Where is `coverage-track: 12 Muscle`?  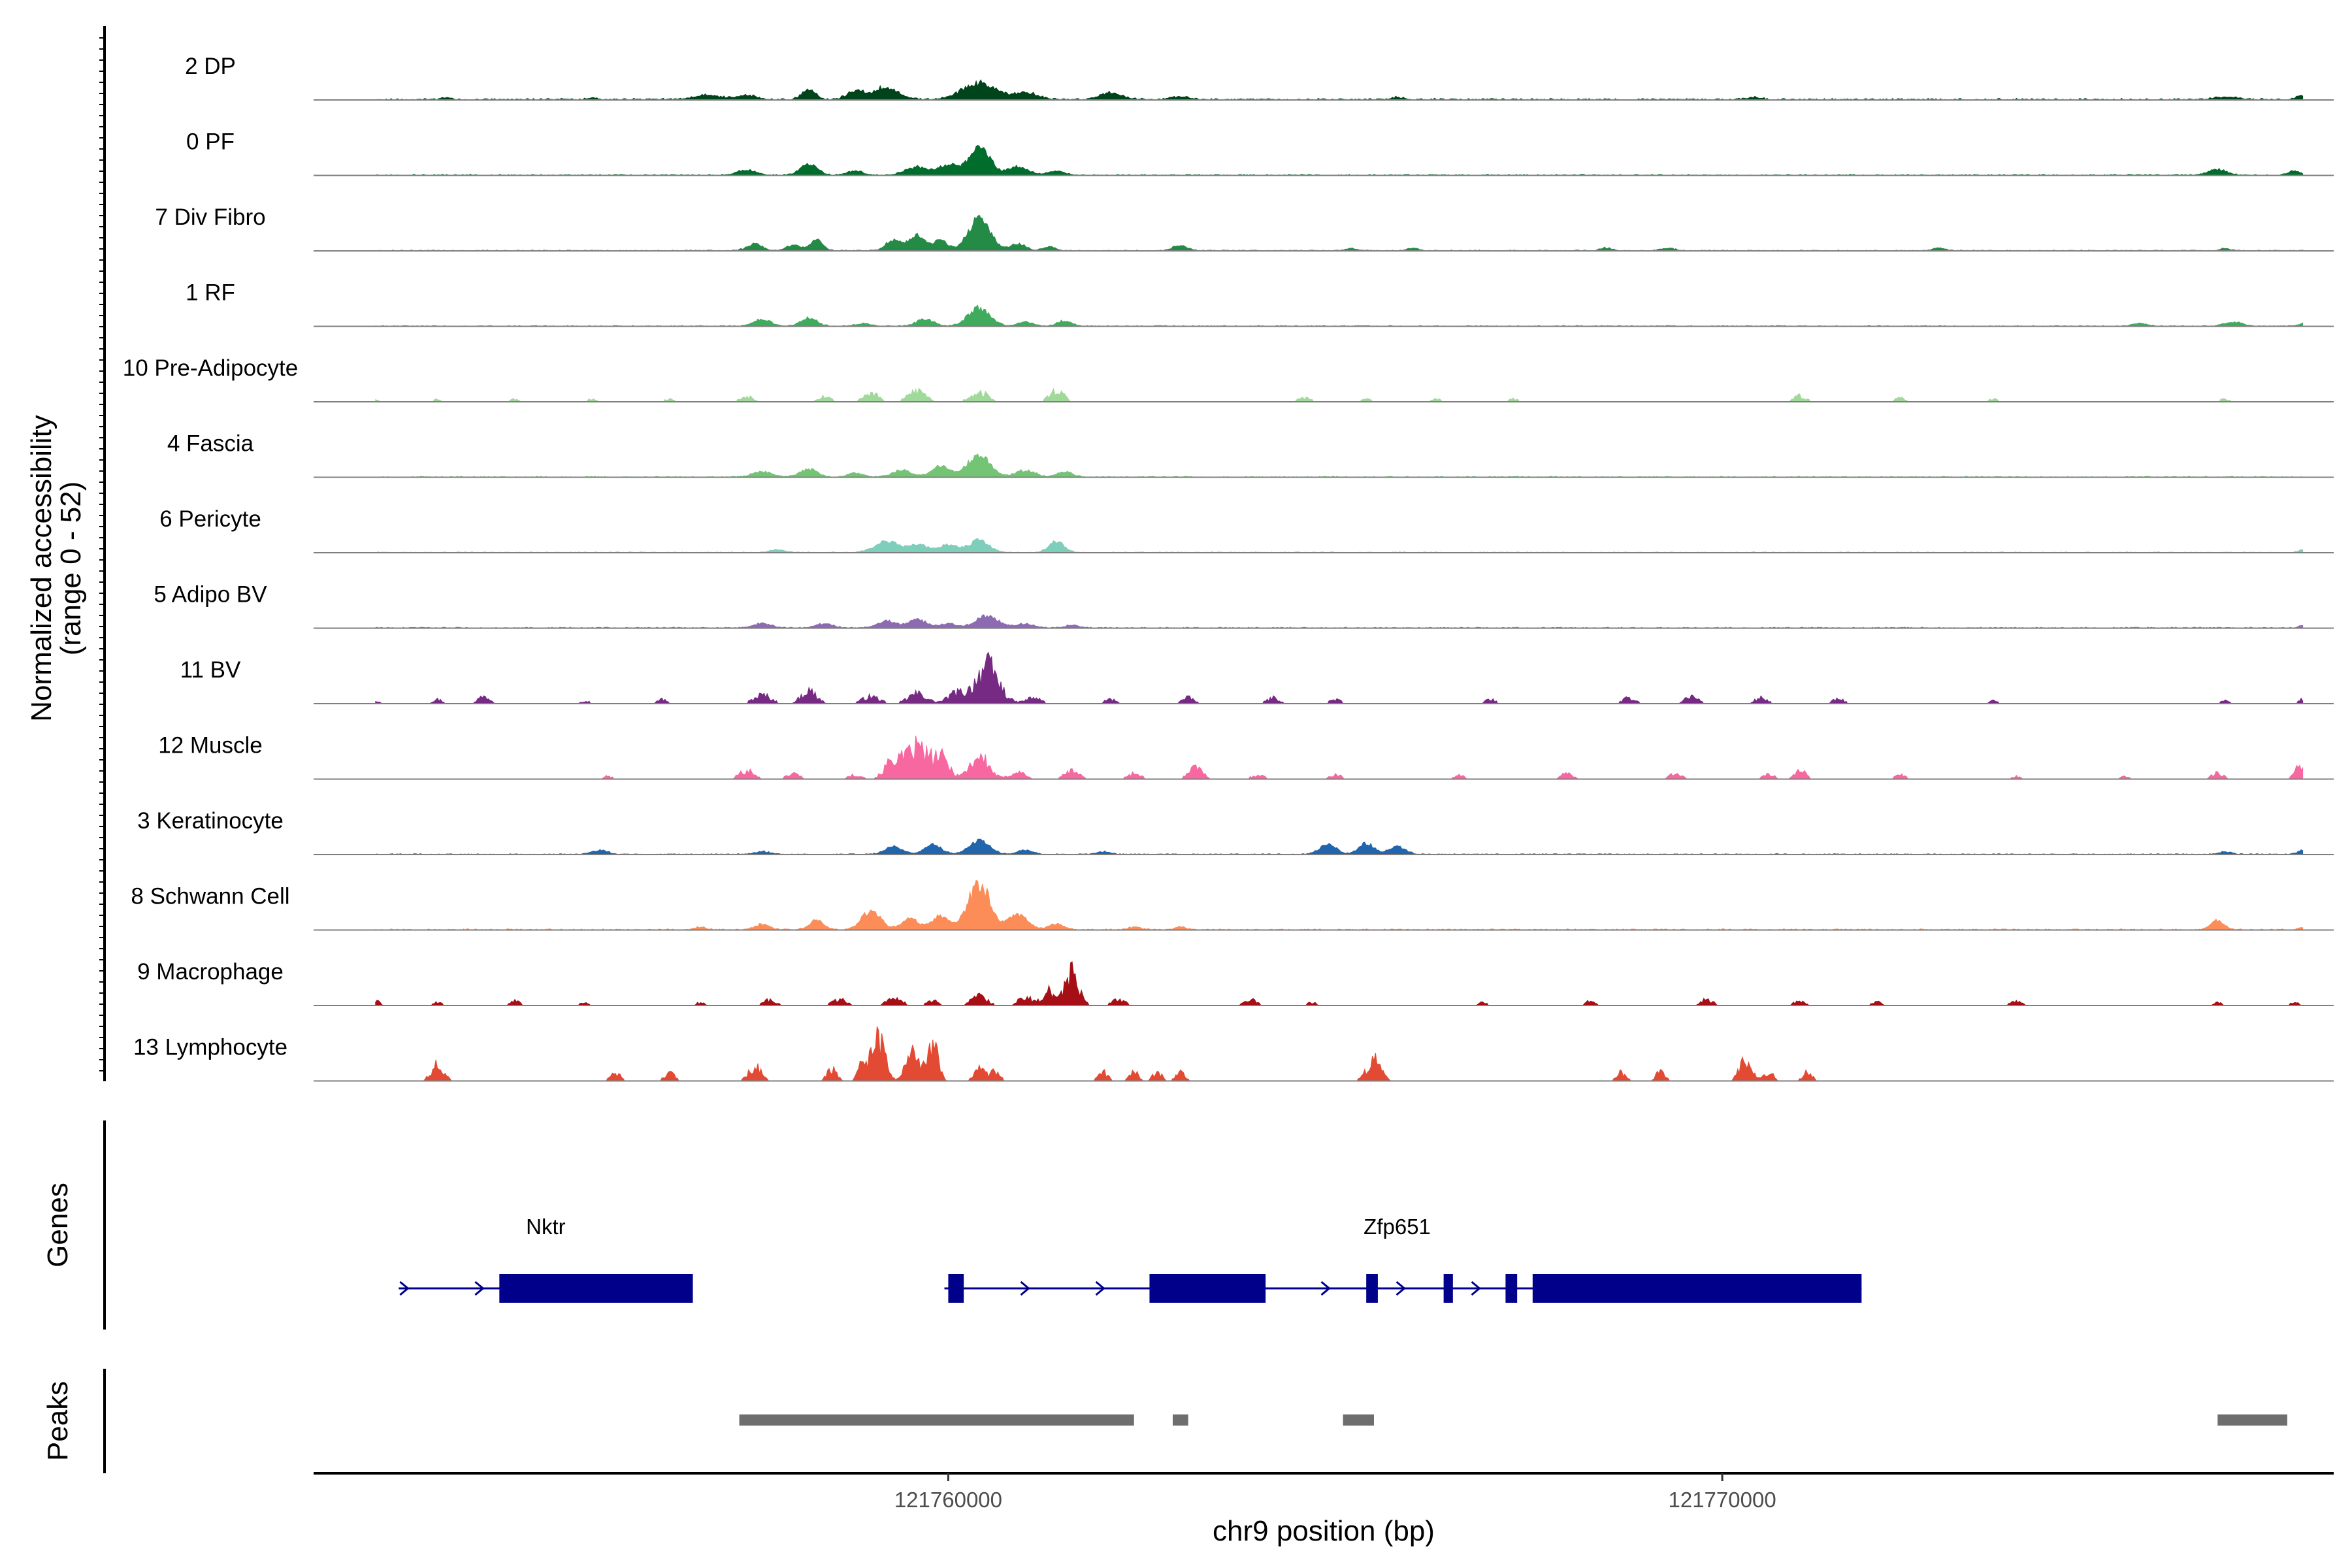 coverage-track: 12 Muscle is located at coordinates (1246, 756).